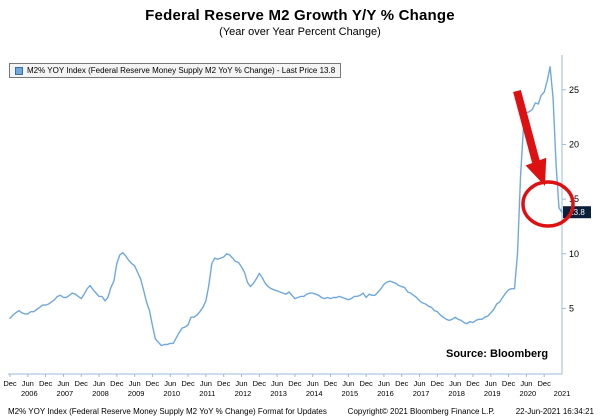 The image size is (600, 419). What do you see at coordinates (171, 393) in the screenshot?
I see `x-year-label: 2010` at bounding box center [171, 393].